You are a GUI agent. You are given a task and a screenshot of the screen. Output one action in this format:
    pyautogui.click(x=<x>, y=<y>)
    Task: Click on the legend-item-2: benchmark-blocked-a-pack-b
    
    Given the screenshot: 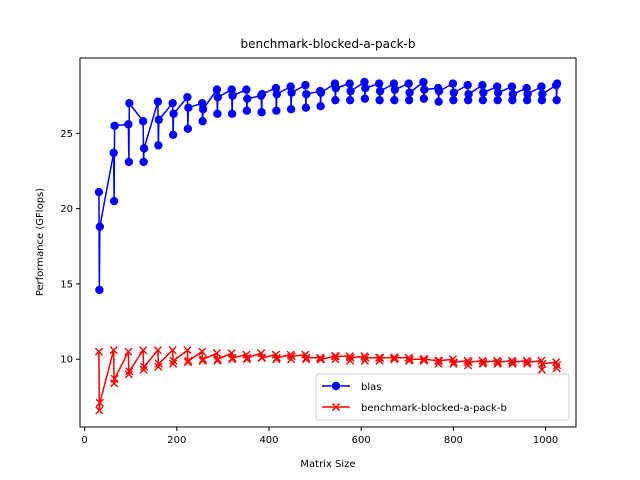 What is the action you would take?
    pyautogui.click(x=414, y=408)
    